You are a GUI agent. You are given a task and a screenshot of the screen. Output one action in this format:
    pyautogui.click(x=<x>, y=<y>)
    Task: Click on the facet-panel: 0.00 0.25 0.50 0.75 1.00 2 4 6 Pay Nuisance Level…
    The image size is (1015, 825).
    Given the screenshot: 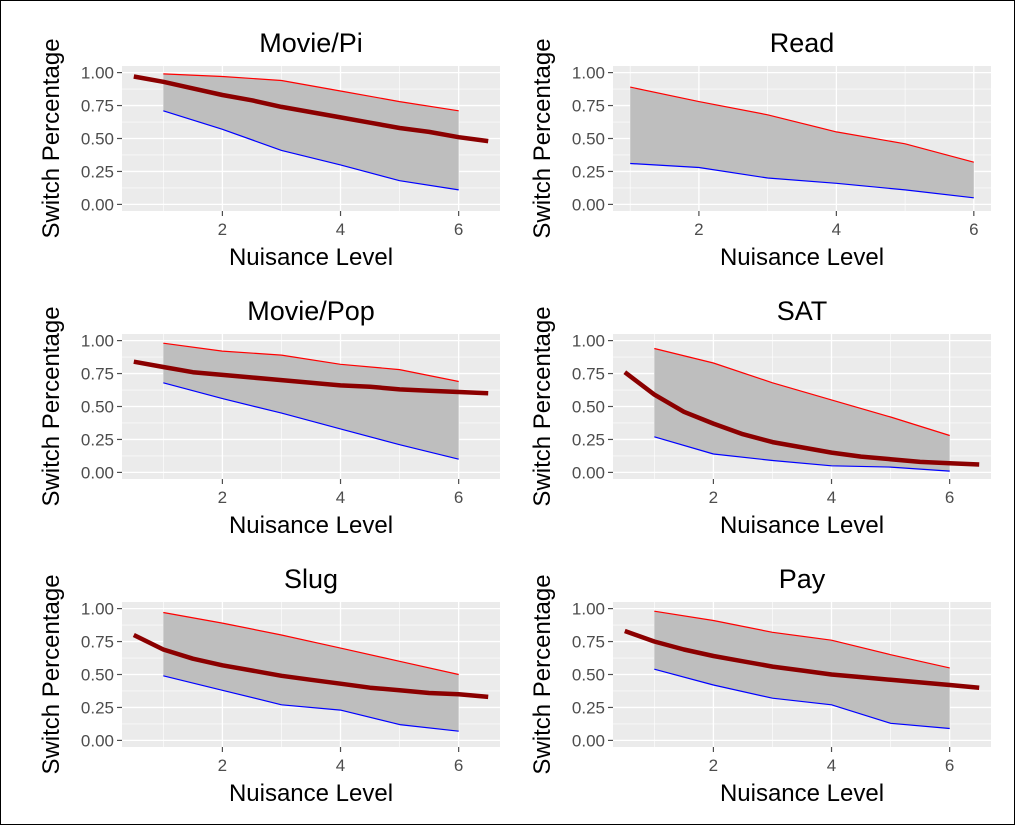 What is the action you would take?
    pyautogui.click(x=760, y=685)
    